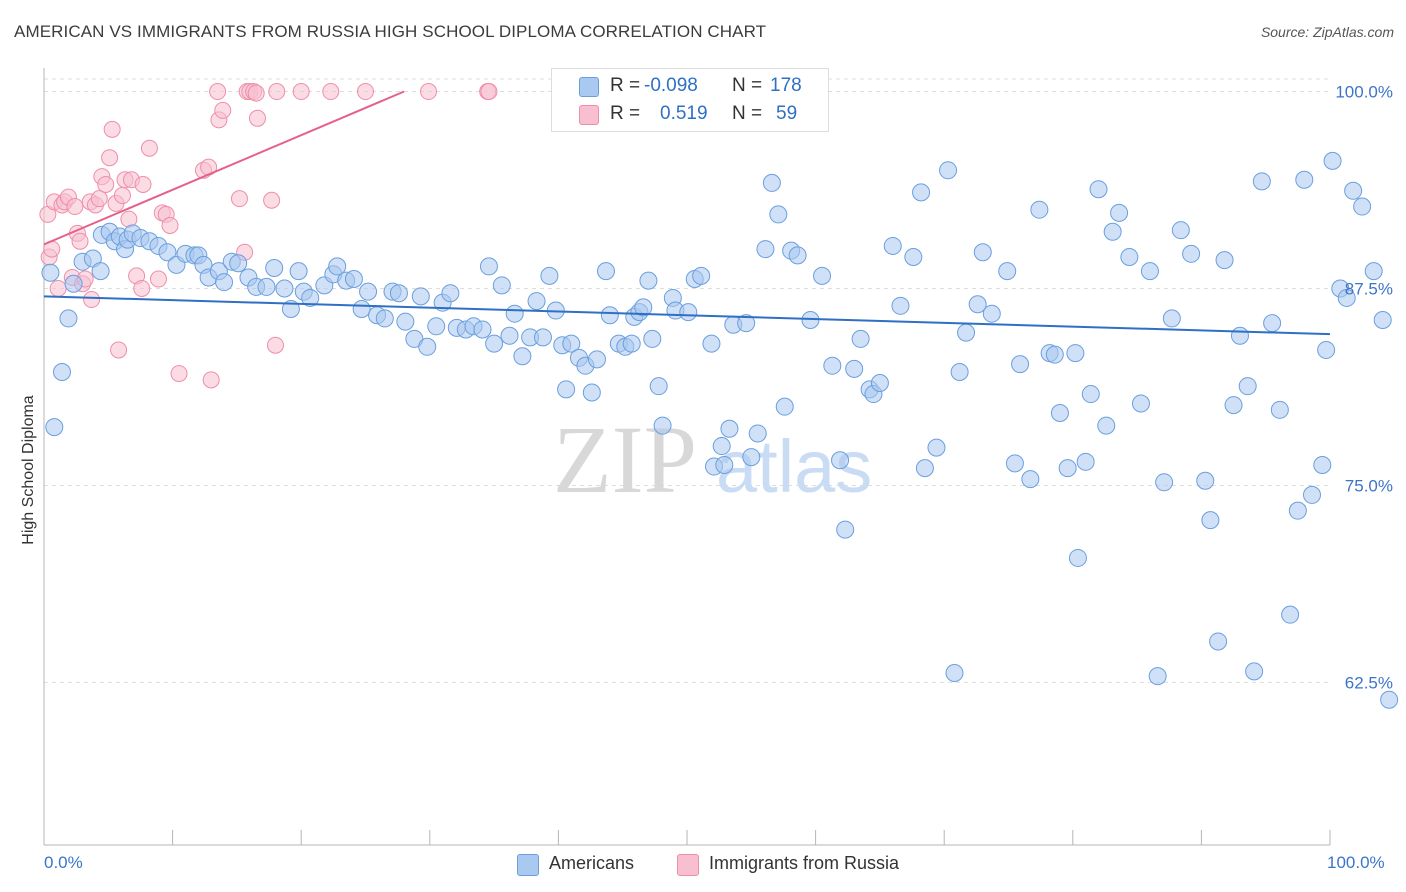  Describe the element at coordinates (63, 862) in the screenshot. I see `x-tick-label-min: 0.0%` at that location.